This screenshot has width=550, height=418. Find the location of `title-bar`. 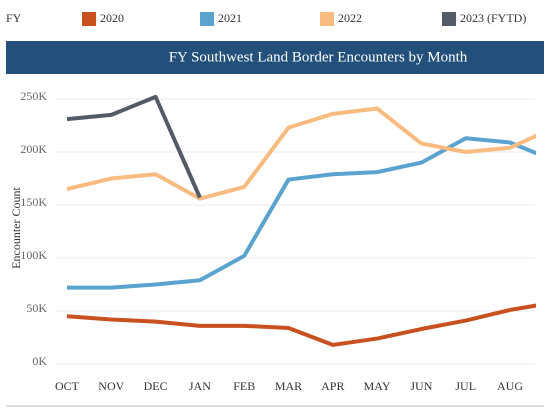

title-bar is located at coordinates (275, 57).